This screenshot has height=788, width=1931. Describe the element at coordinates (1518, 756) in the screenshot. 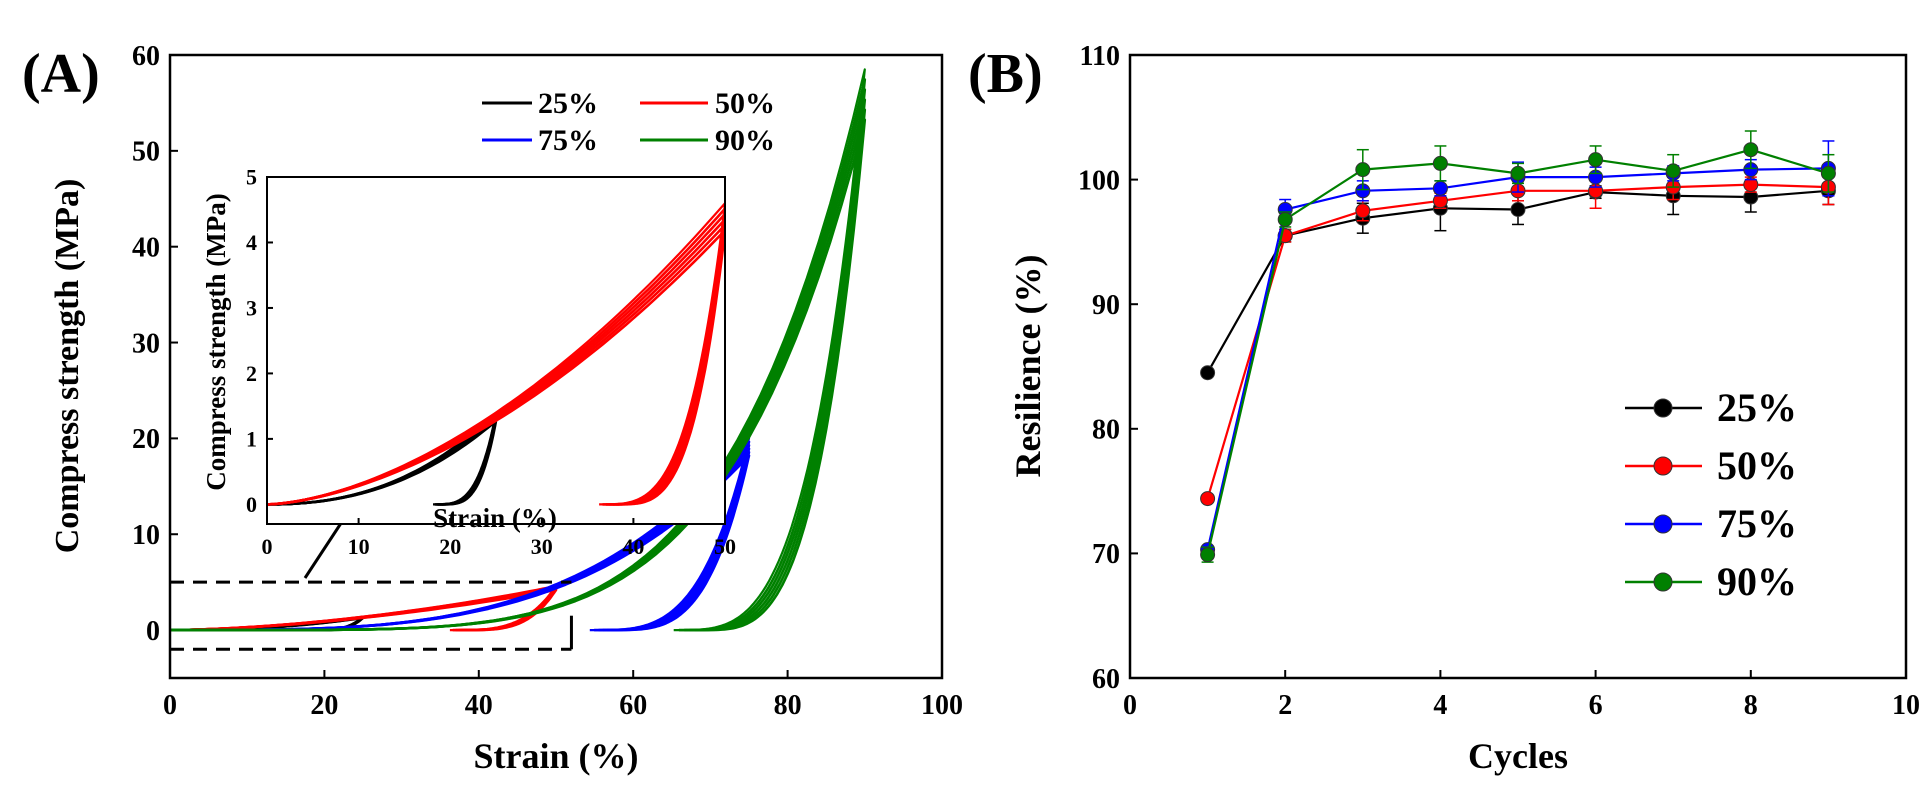

I see `panel-b-x-label: Cycles` at that location.